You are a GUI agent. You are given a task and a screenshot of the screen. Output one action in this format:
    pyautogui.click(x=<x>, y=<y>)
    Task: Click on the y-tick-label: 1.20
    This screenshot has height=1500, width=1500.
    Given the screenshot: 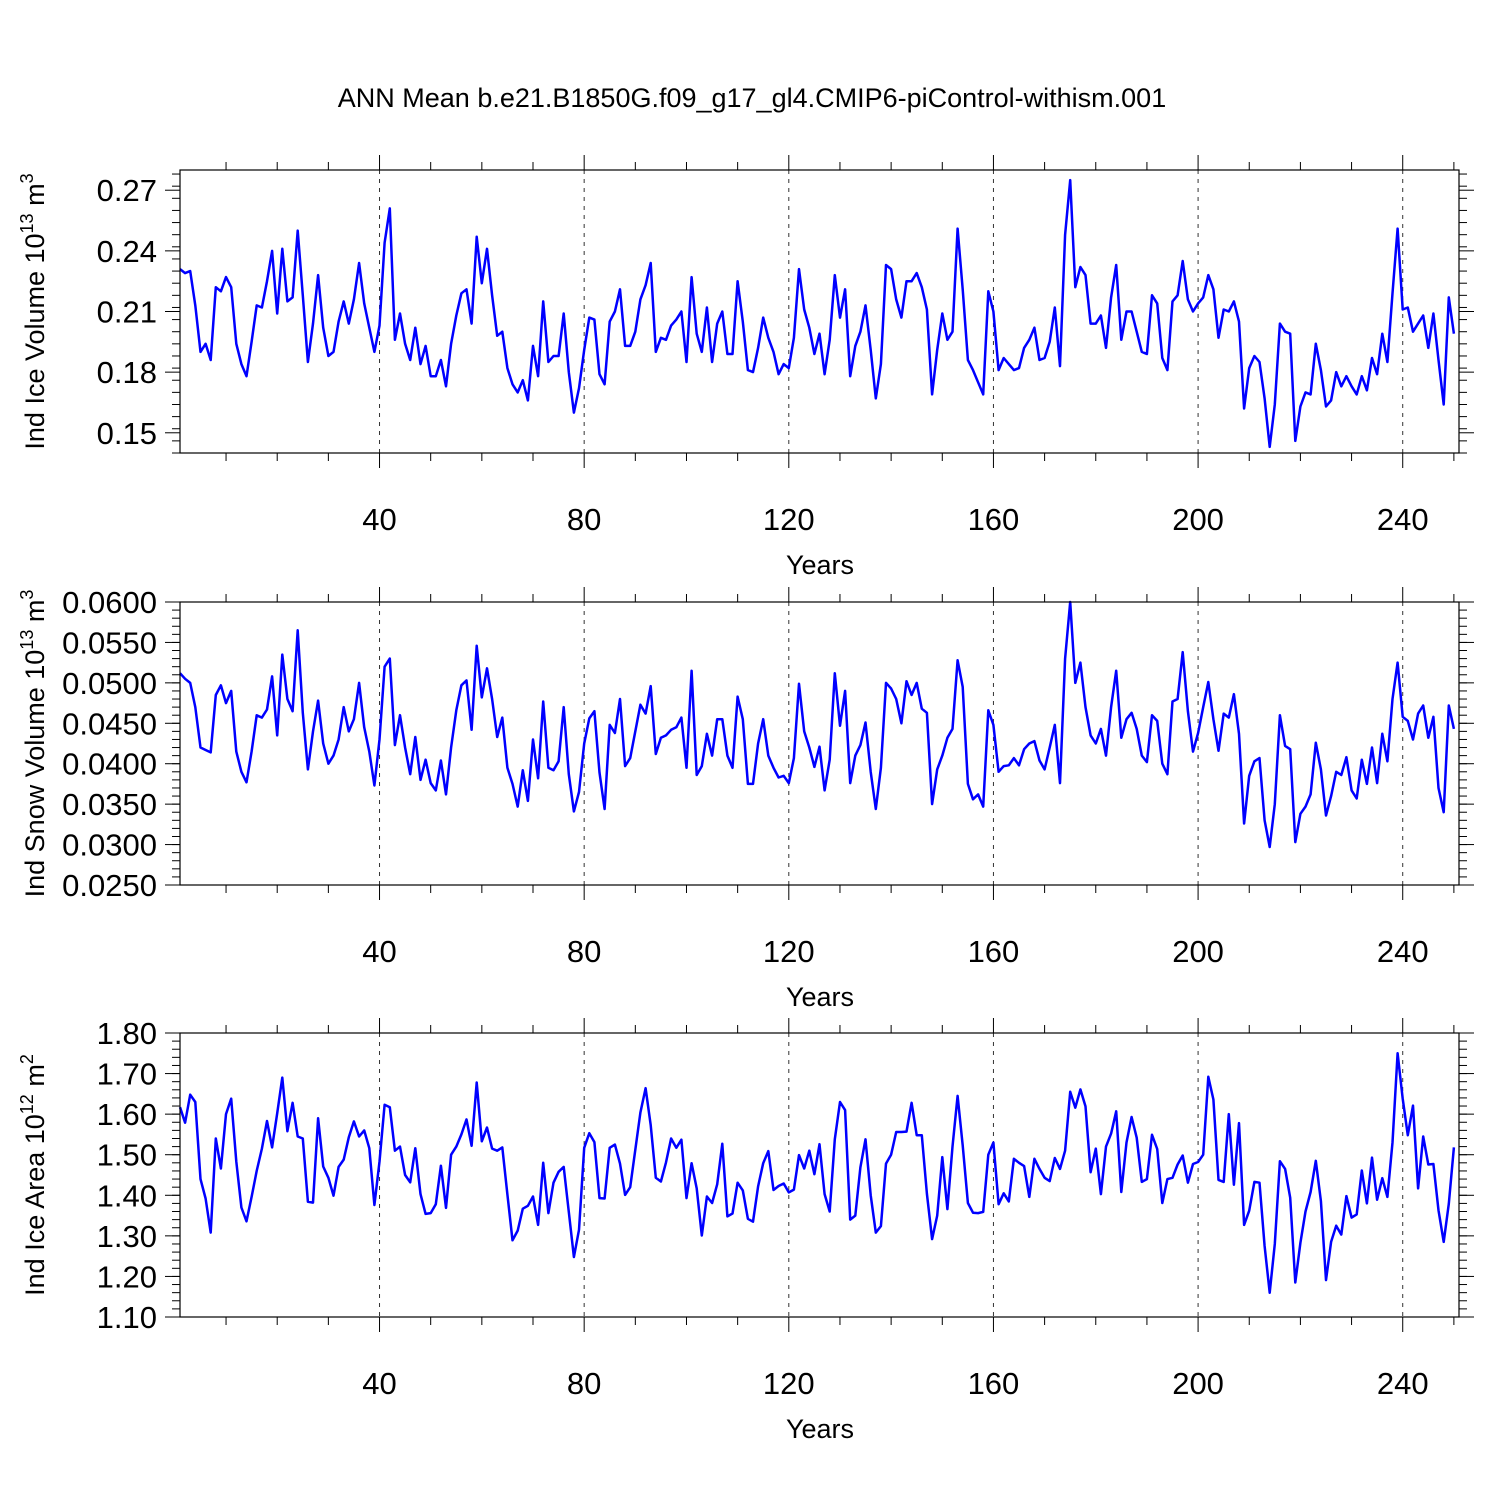 What is the action you would take?
    pyautogui.click(x=127, y=1276)
    